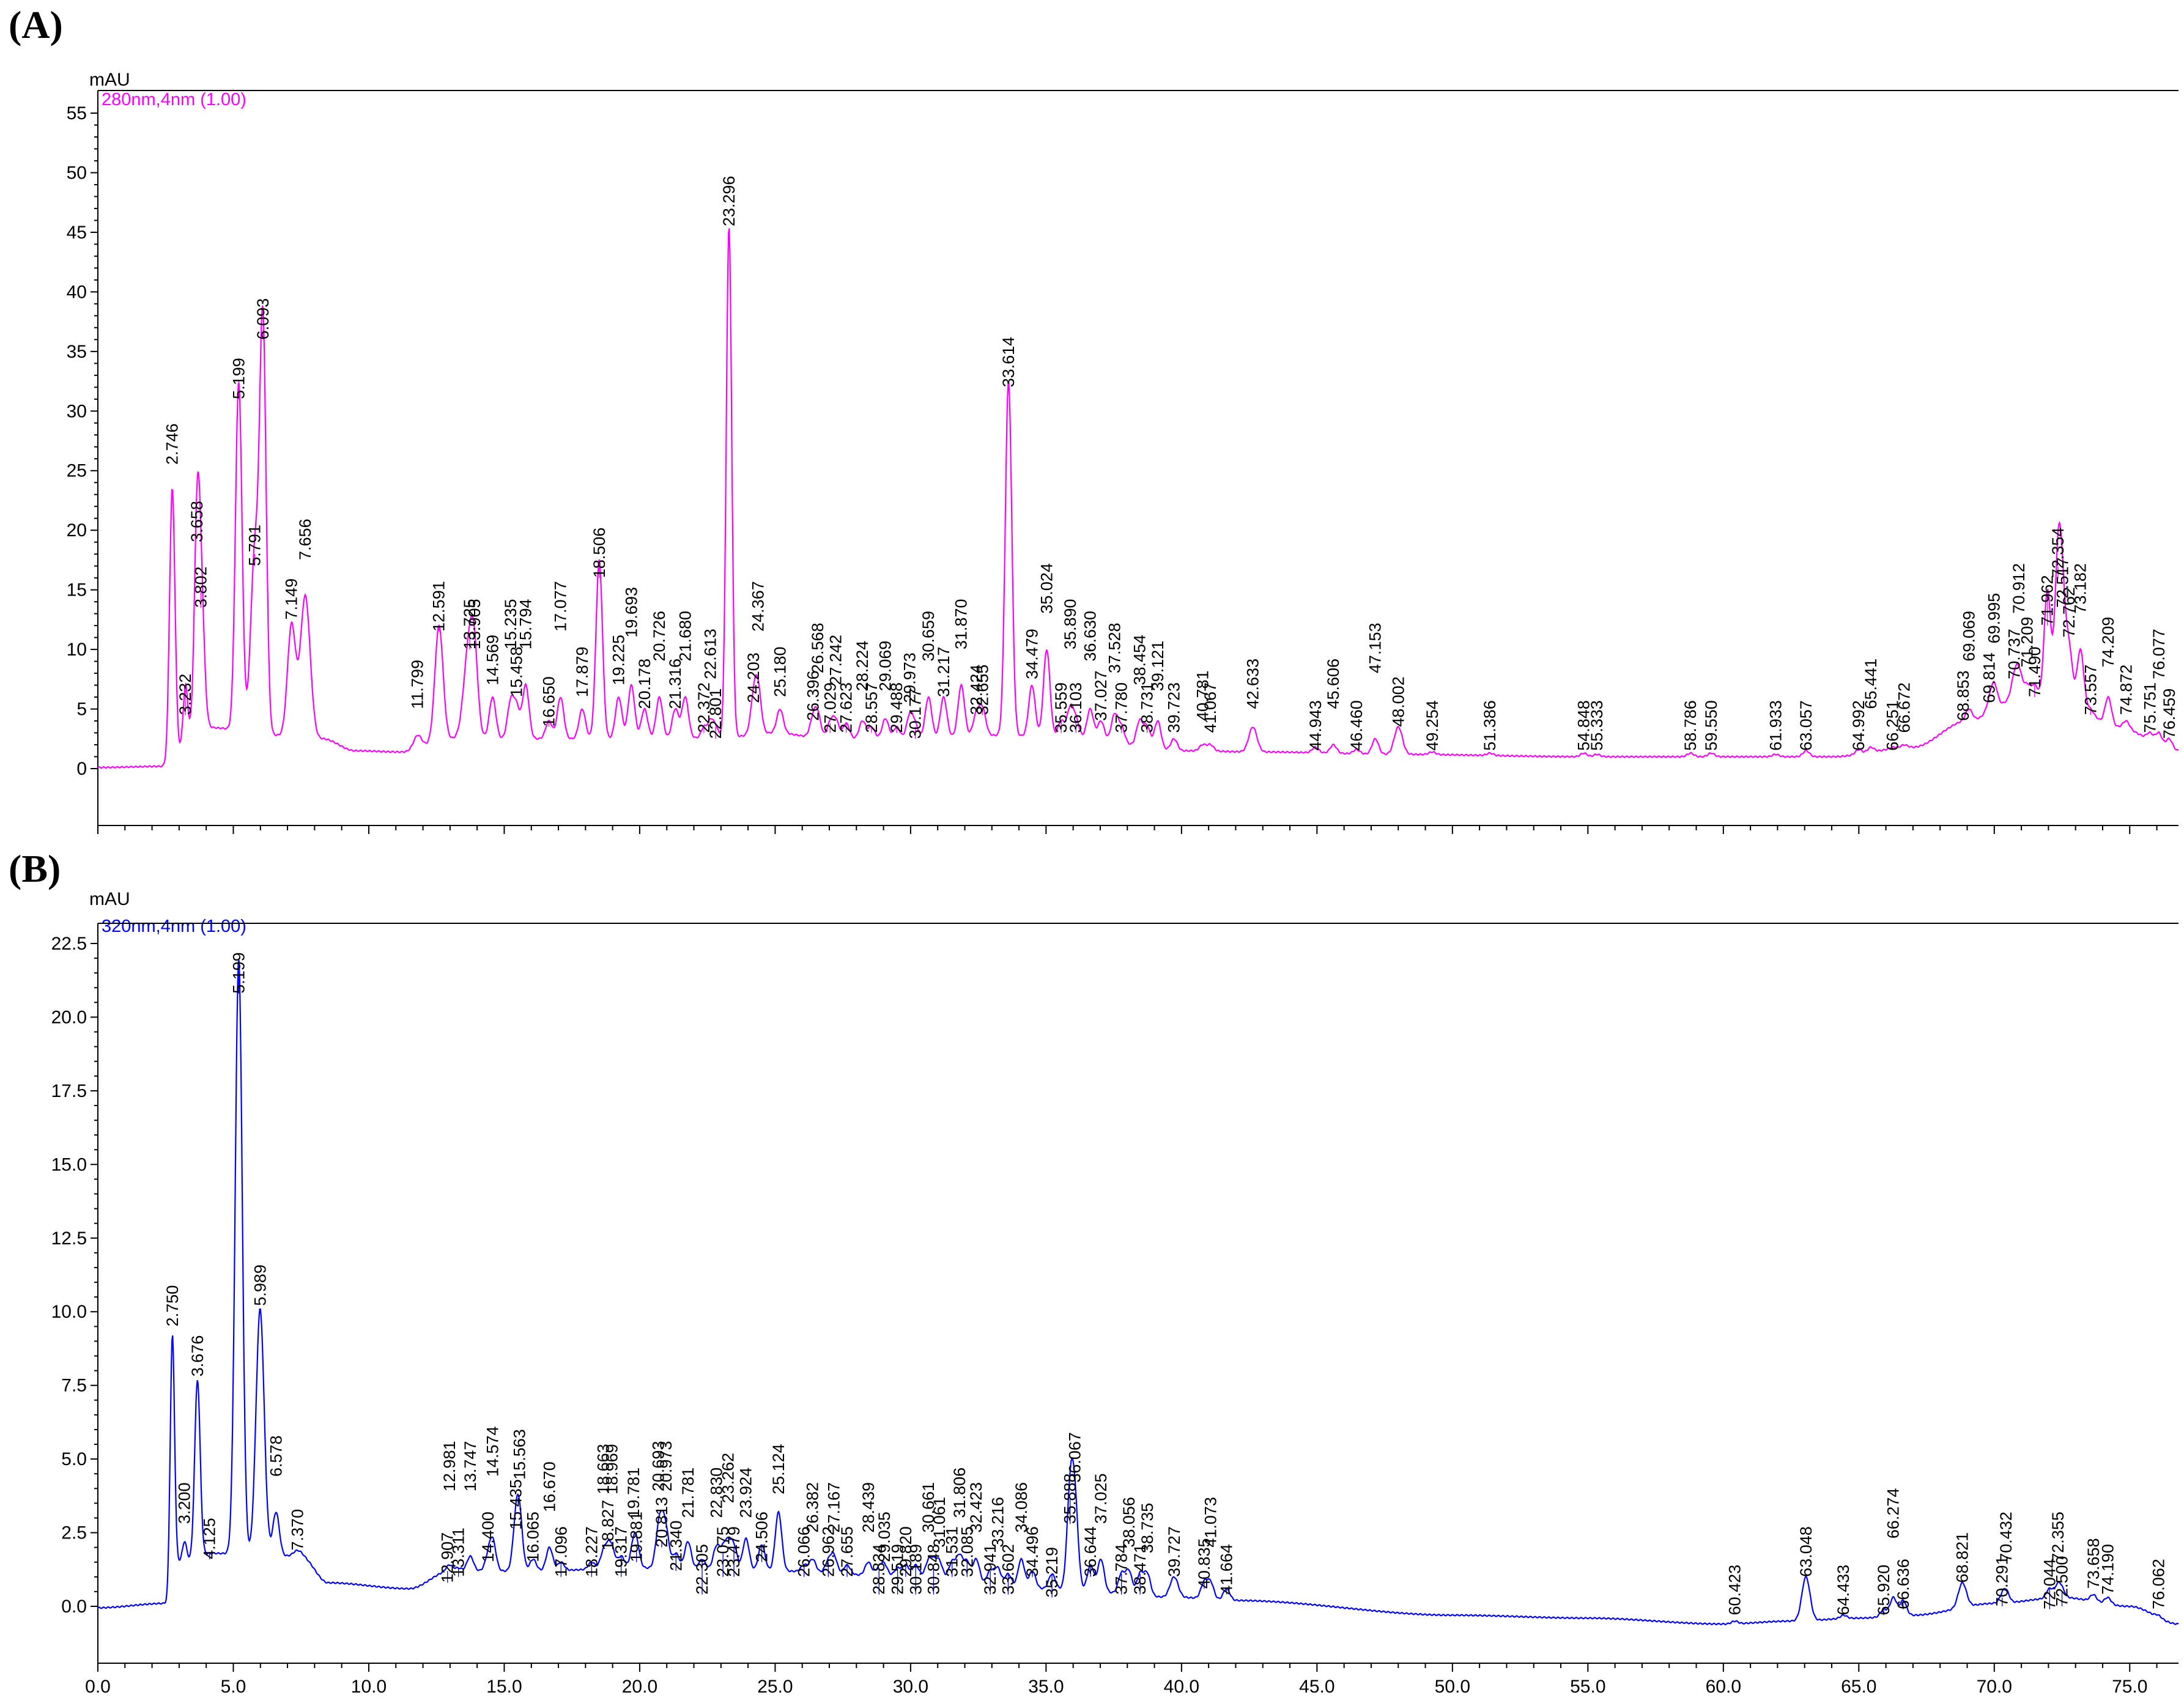 The height and width of the screenshot is (1706, 2184). Describe the element at coordinates (549, 702) in the screenshot. I see `peak-label: 16.650` at that location.